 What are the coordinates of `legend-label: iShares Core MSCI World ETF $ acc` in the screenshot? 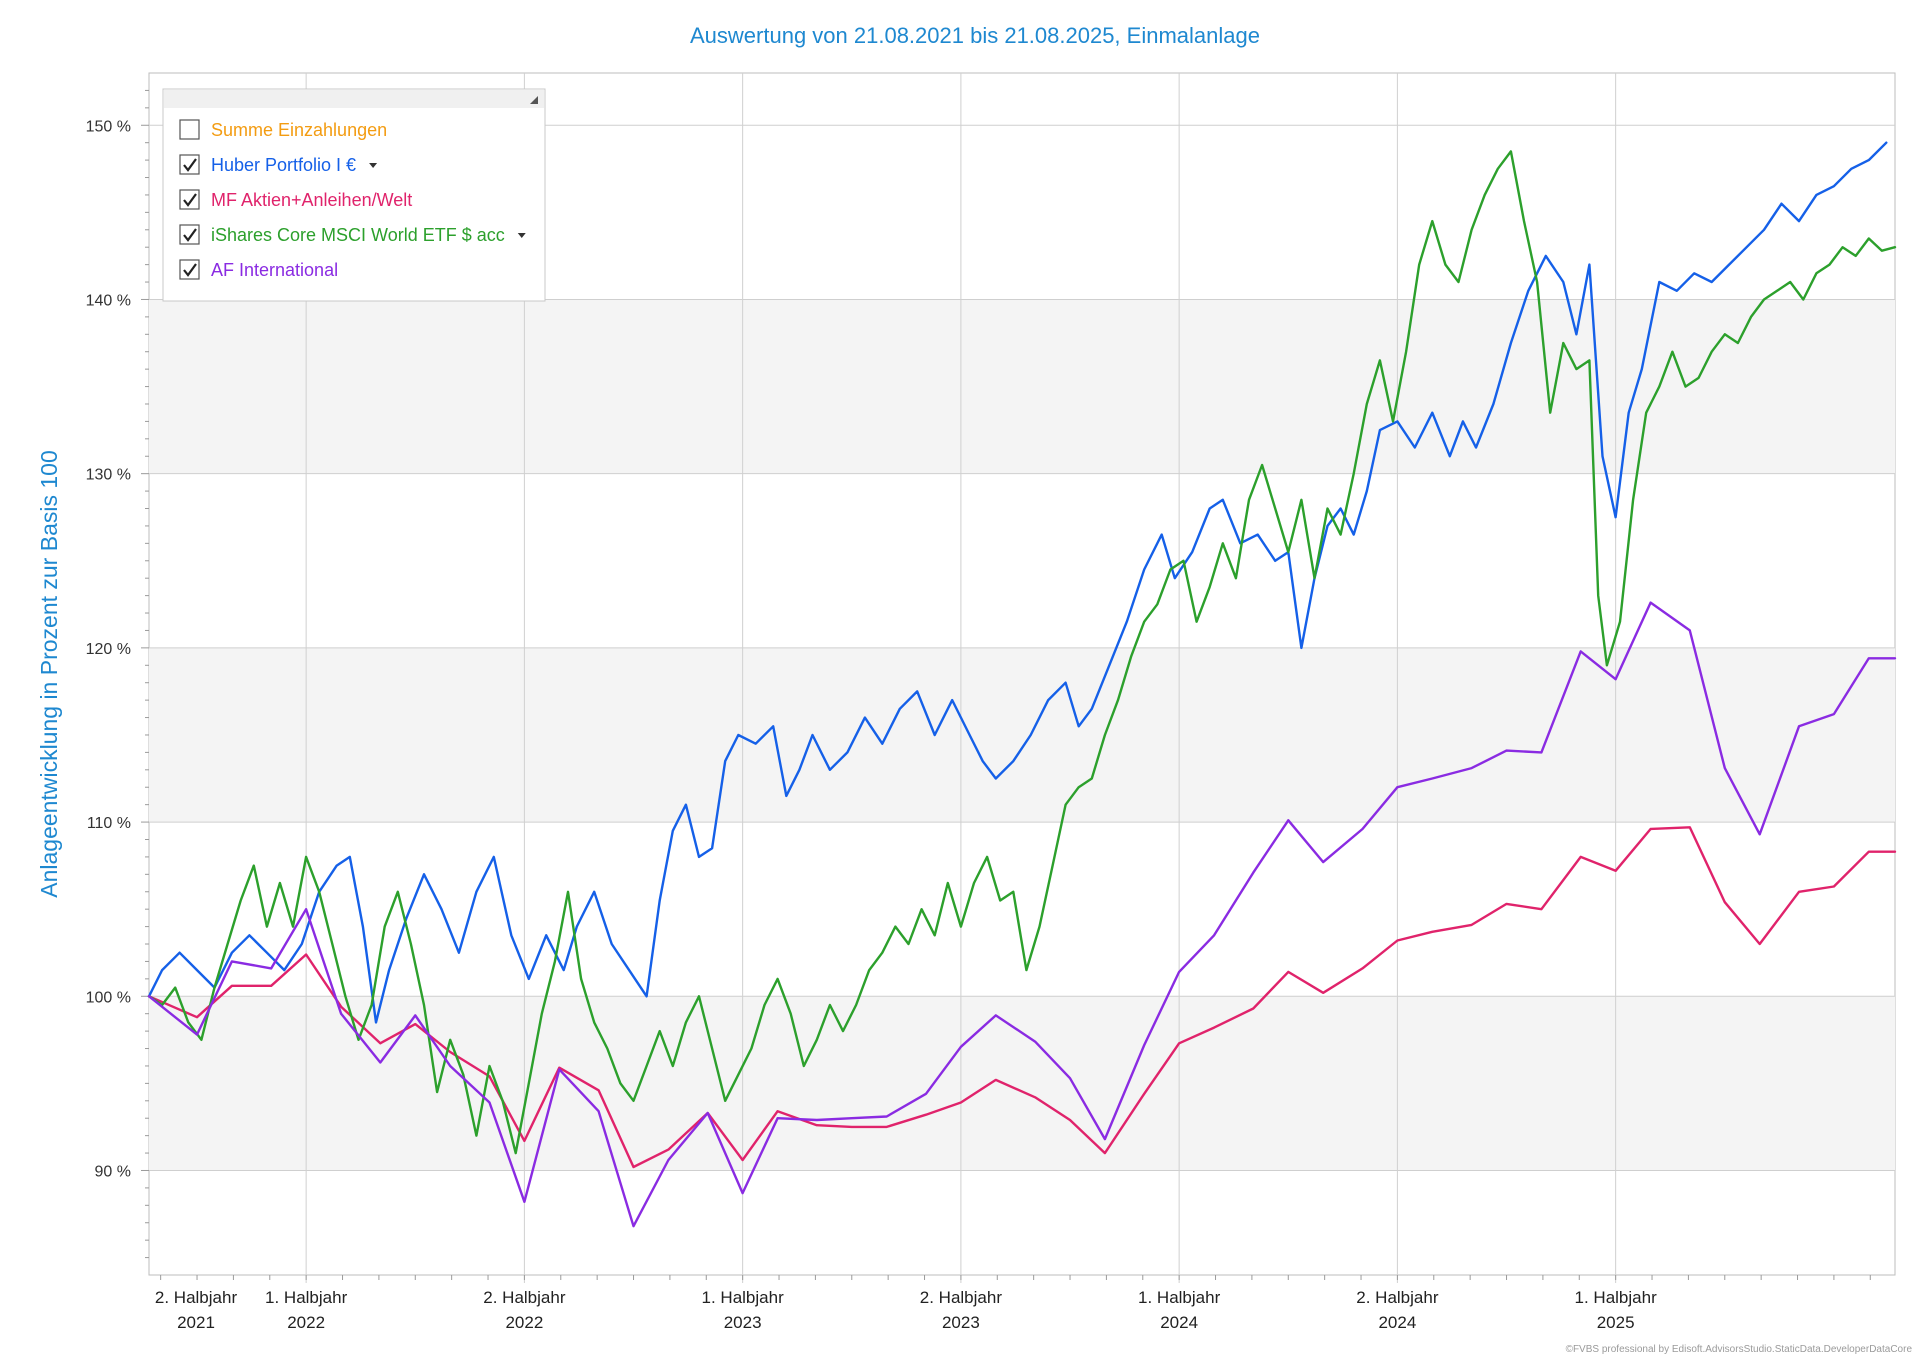 It's located at (358, 235).